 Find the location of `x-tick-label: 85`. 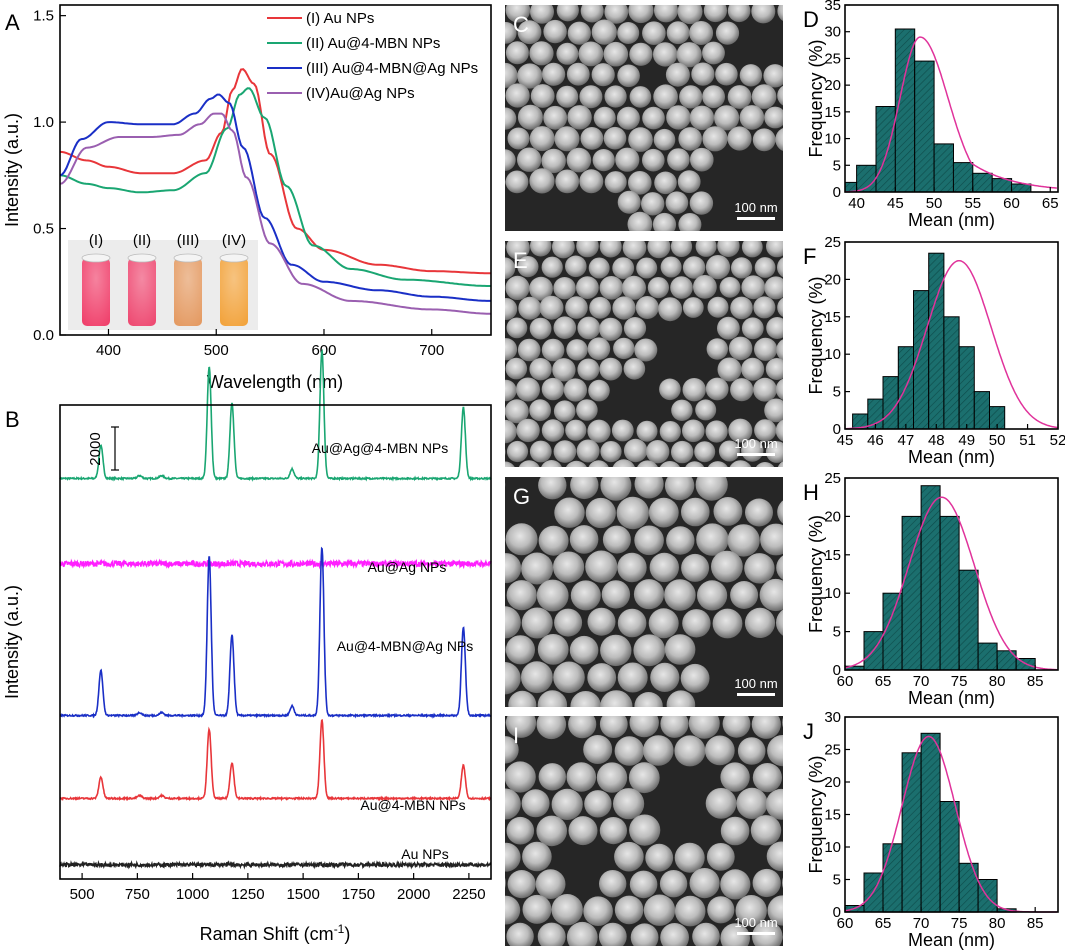

x-tick-label: 85 is located at coordinates (1035, 923).